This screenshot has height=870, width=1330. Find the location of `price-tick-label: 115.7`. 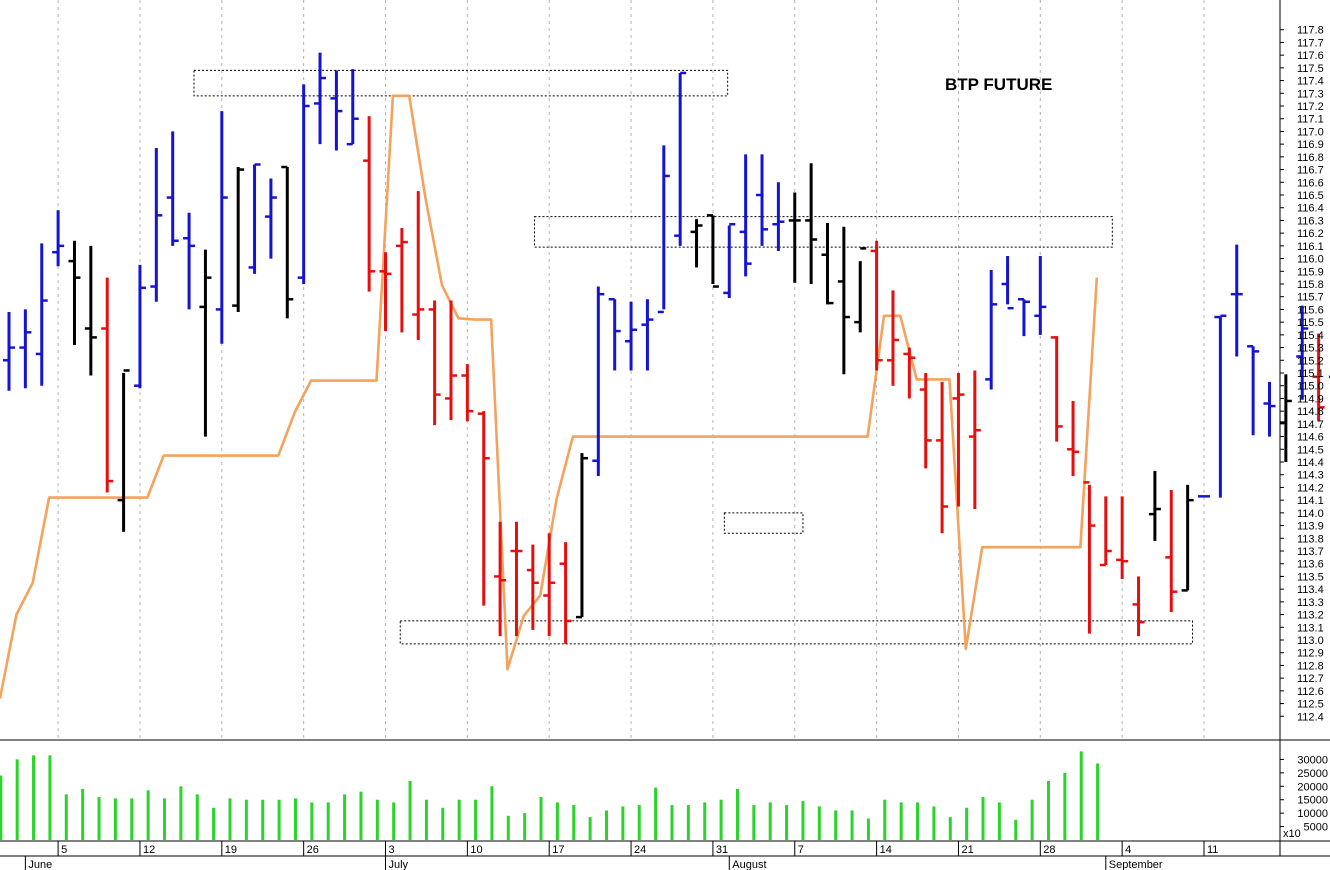

price-tick-label: 115.7 is located at coordinates (1310, 298).